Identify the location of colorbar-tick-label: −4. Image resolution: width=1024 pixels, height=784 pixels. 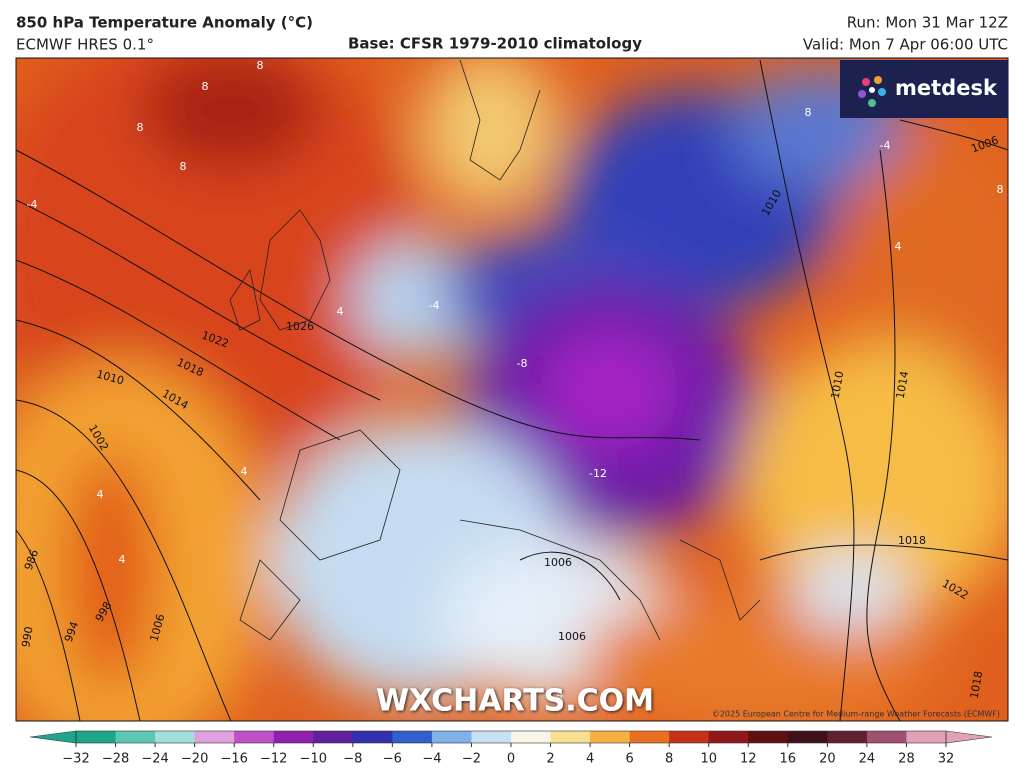
(431, 759).